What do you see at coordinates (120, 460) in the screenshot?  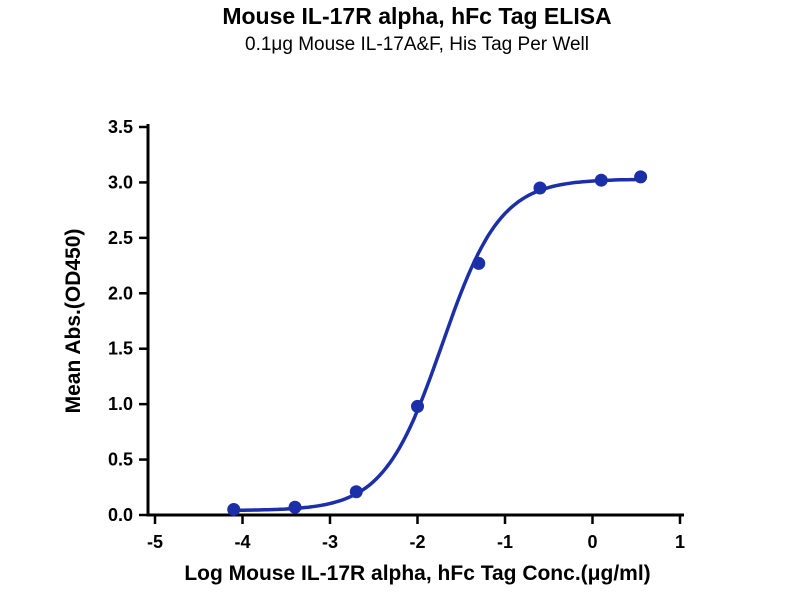 I see `y-tick-label: 0.5` at bounding box center [120, 460].